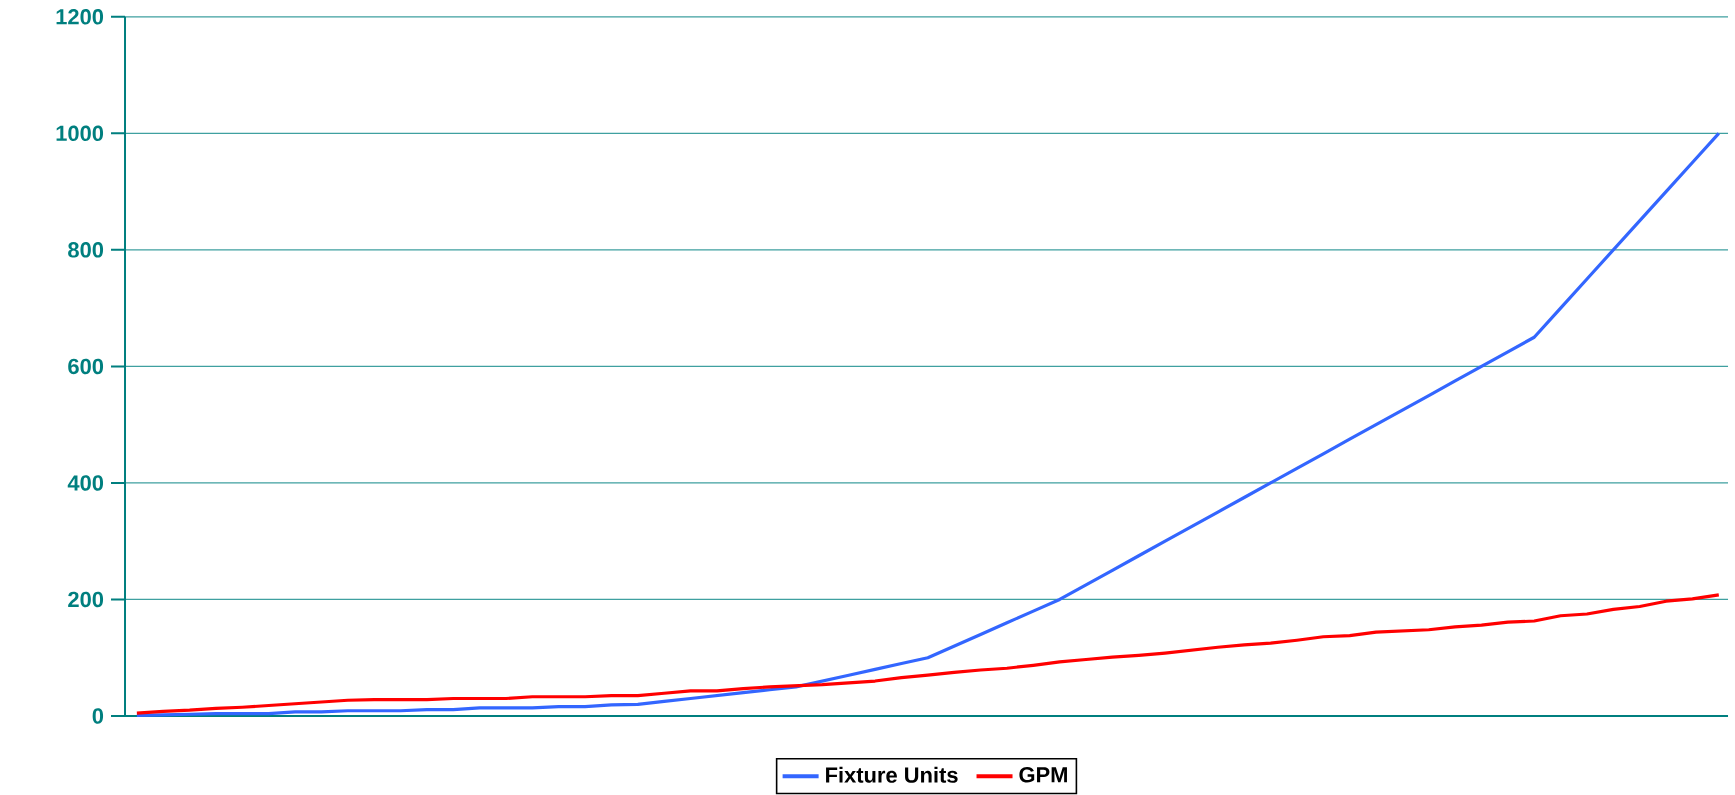  What do you see at coordinates (892, 774) in the screenshot?
I see `legend-label: Fixture Units` at bounding box center [892, 774].